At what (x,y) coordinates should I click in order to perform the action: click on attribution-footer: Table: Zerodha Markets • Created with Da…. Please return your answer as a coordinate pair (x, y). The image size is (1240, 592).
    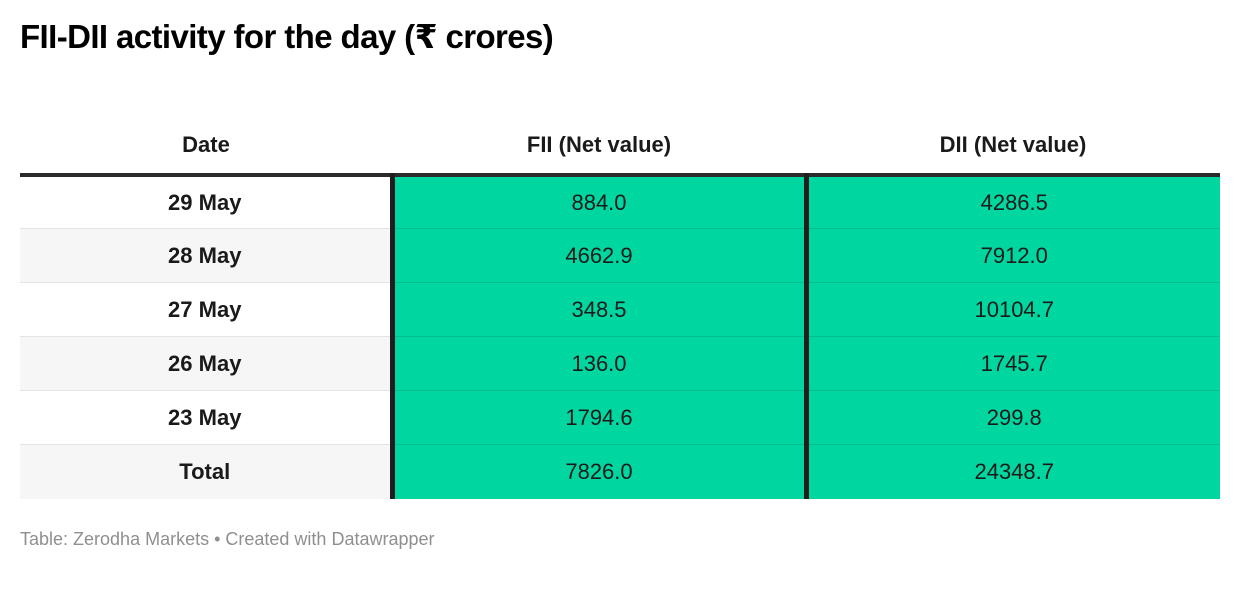
    Looking at the image, I should click on (227, 538).